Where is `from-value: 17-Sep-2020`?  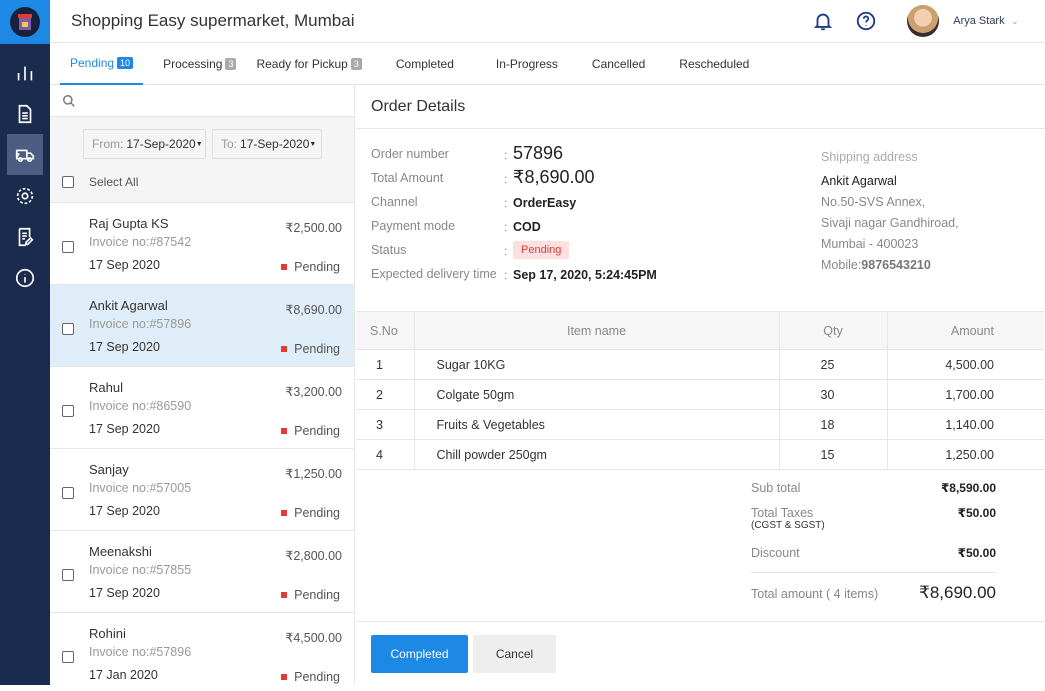 from-value: 17-Sep-2020 is located at coordinates (161, 144).